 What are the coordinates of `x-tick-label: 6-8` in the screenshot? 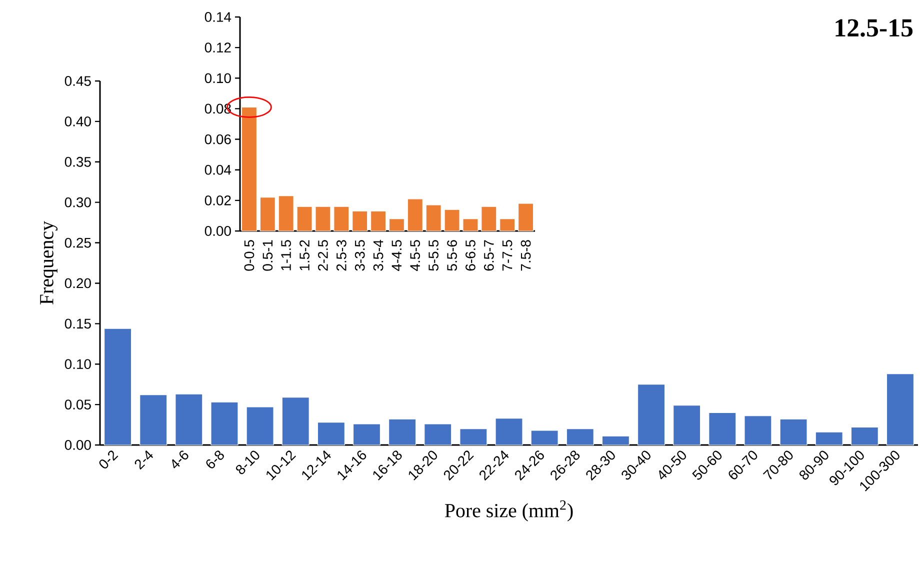 It's located at (215, 459).